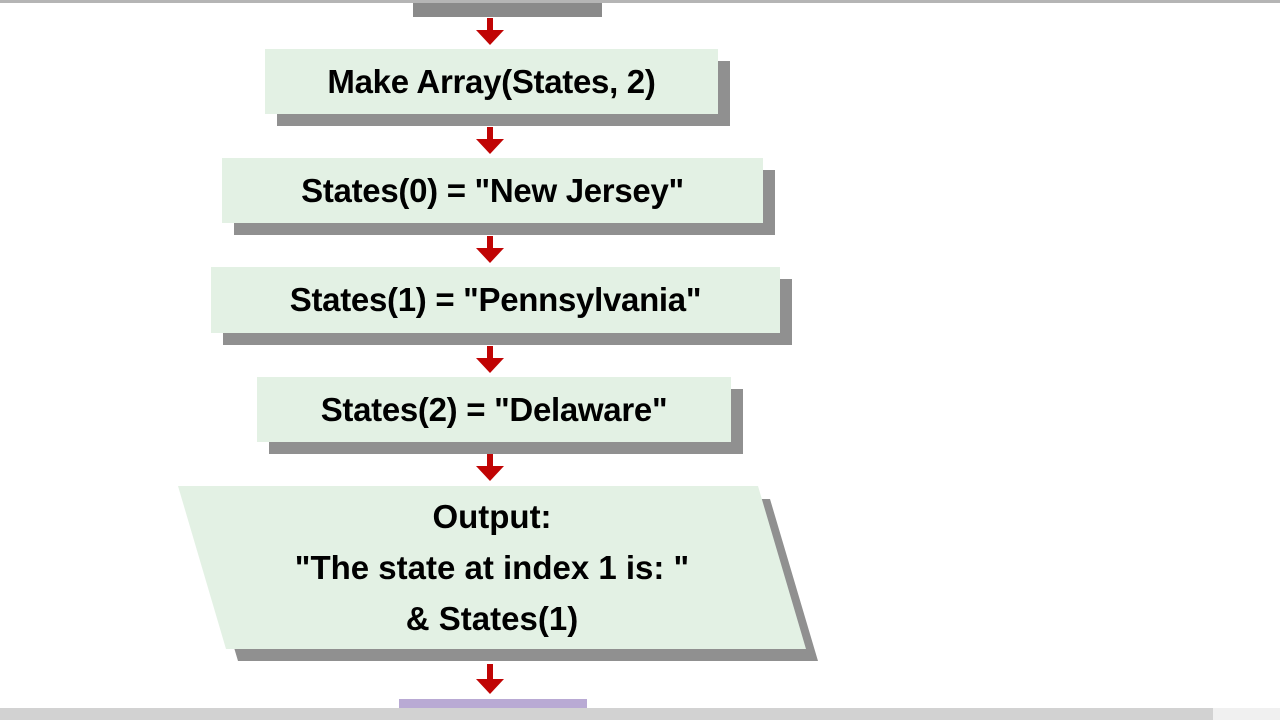 The image size is (1280, 720). Describe the element at coordinates (492, 516) in the screenshot. I see `output-line-1: Output:` at that location.